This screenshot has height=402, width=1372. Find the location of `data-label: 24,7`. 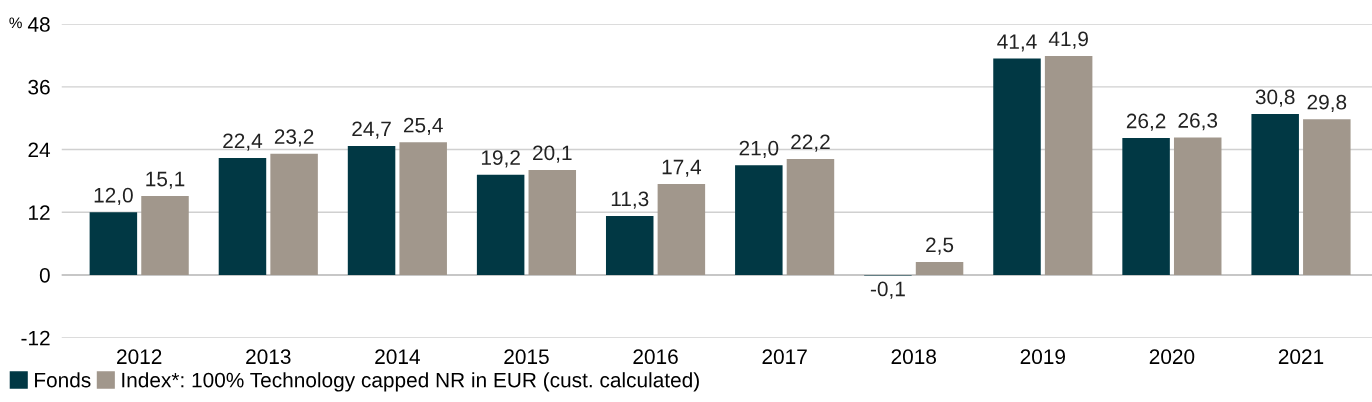

data-label: 24,7 is located at coordinates (371, 130).